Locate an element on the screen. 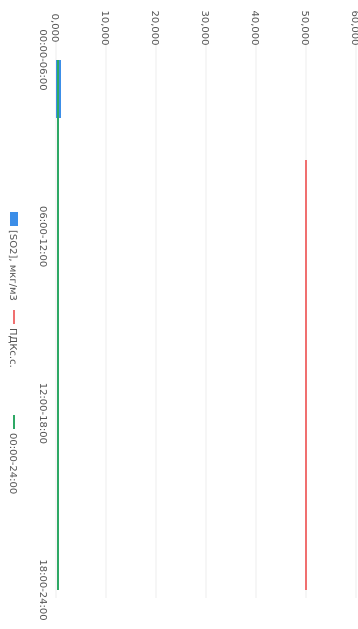 Image resolution: width=358 pixels, height=629 pixels. x-tick-label: 12:00-18:00 is located at coordinates (42, 413).